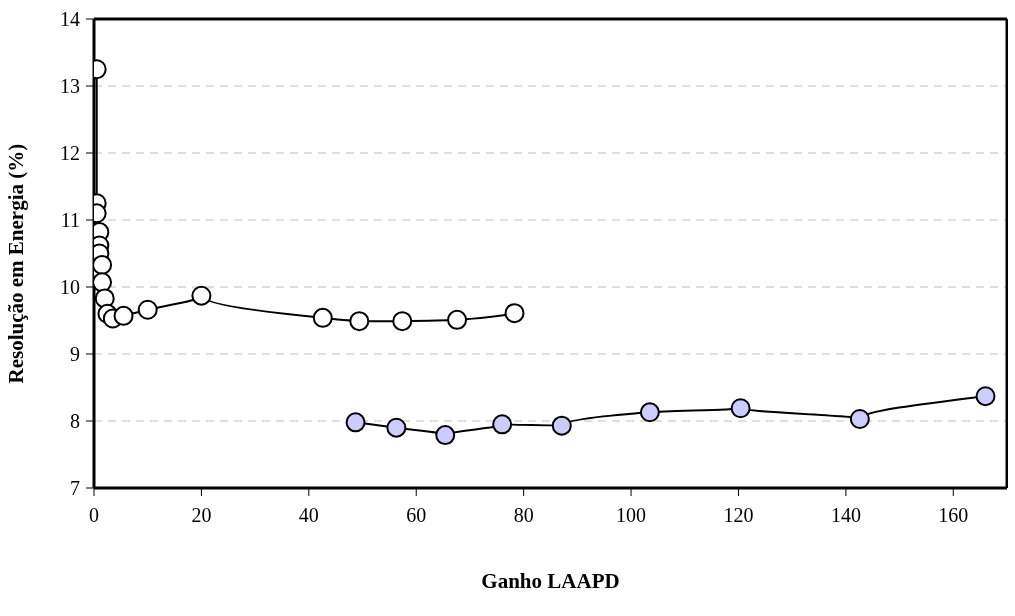 The height and width of the screenshot is (616, 1015). What do you see at coordinates (70, 287) in the screenshot?
I see `y-tick-label: 10` at bounding box center [70, 287].